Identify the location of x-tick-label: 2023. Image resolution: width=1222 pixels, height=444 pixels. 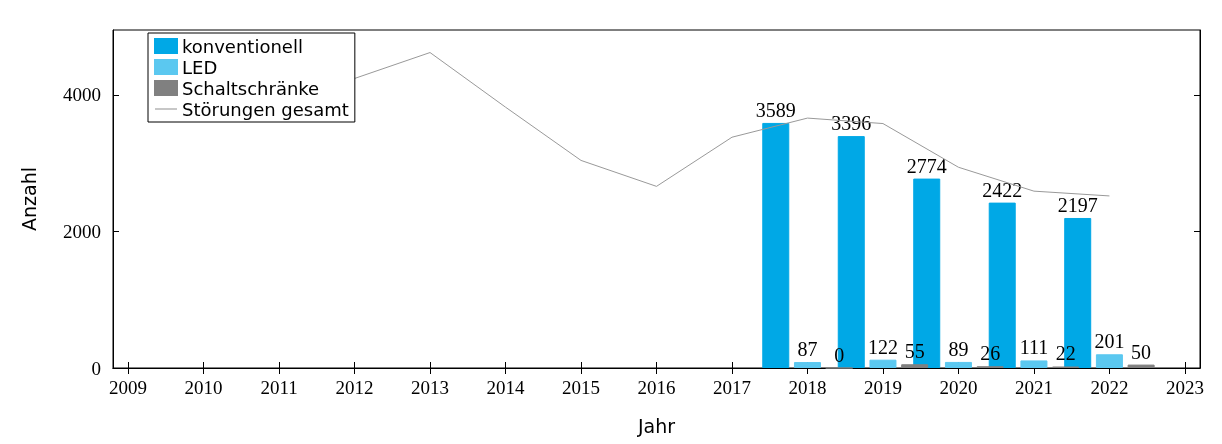
(1184, 387).